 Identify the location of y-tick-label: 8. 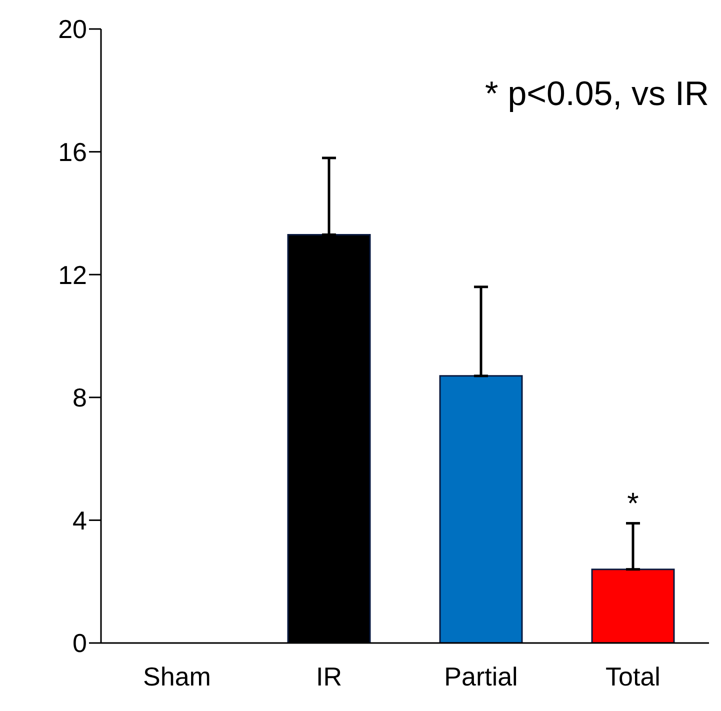
(79, 397).